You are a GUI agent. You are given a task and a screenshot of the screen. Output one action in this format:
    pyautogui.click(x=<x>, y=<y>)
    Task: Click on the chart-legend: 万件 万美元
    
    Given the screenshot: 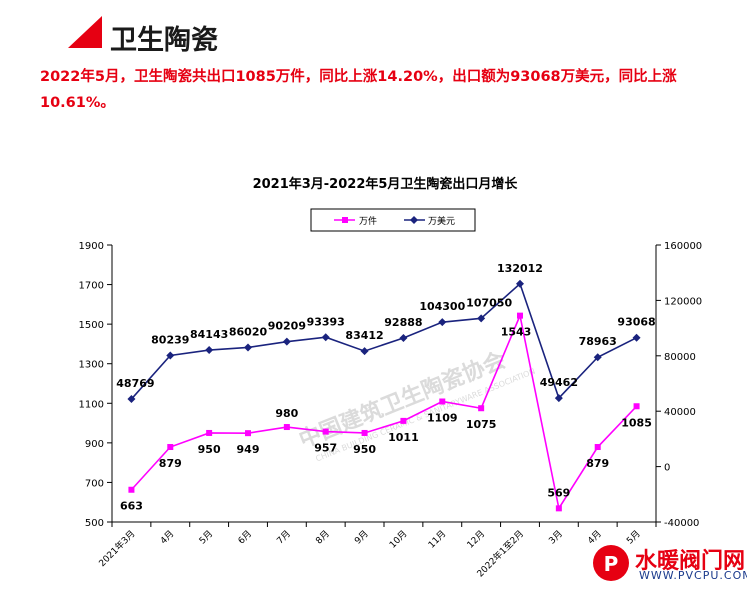 What is the action you would take?
    pyautogui.click(x=393, y=220)
    